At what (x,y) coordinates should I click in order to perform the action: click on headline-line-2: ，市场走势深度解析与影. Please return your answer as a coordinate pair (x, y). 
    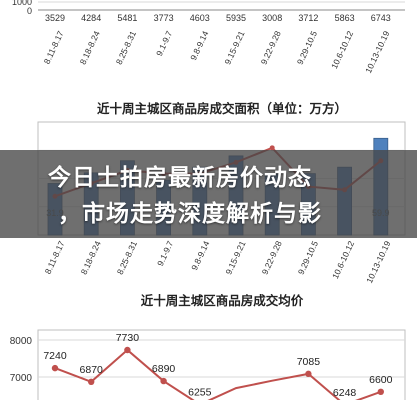
    Looking at the image, I should click on (190, 214).